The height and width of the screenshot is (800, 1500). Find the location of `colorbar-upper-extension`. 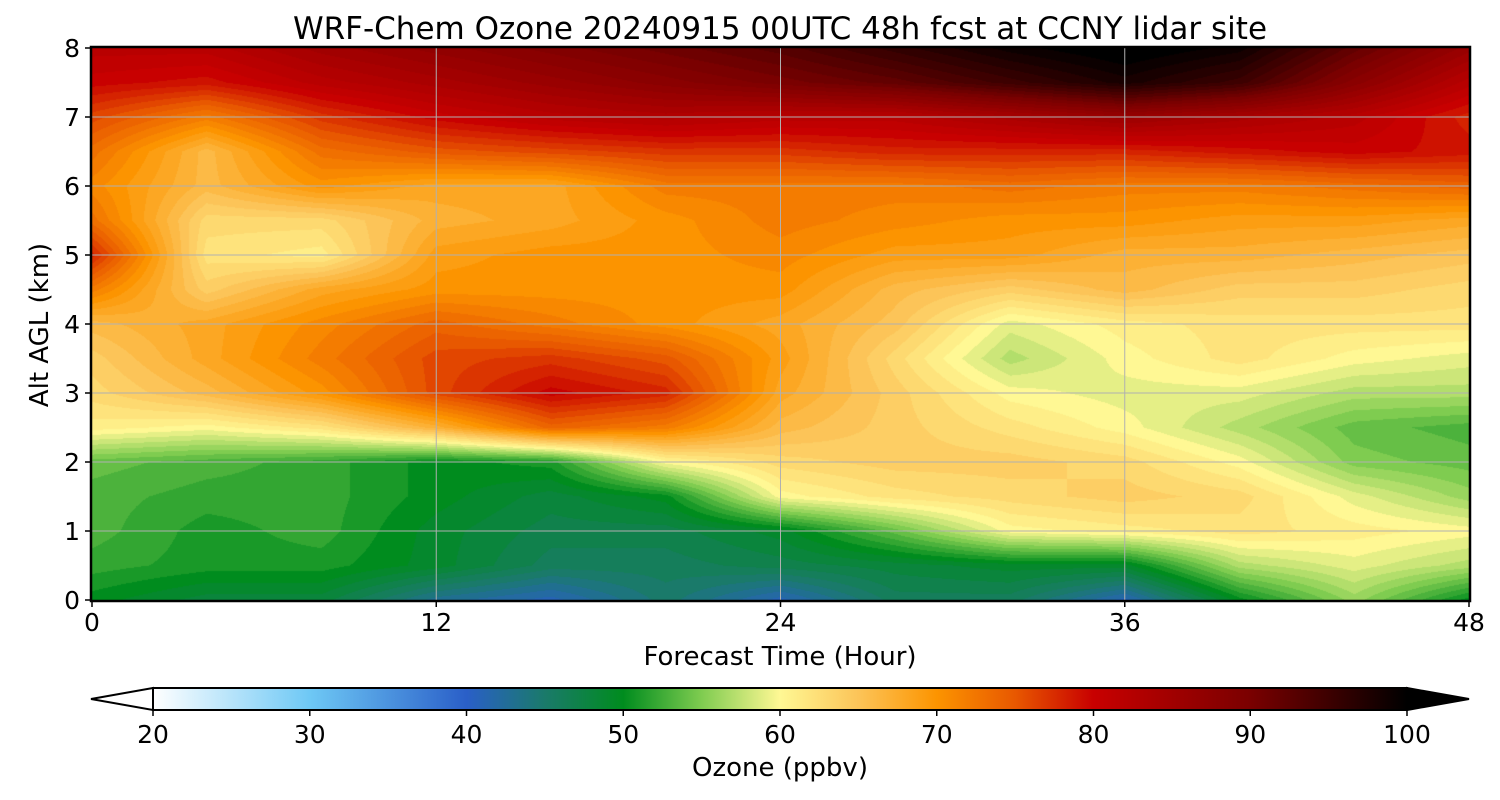

colorbar-upper-extension is located at coordinates (1438, 699).